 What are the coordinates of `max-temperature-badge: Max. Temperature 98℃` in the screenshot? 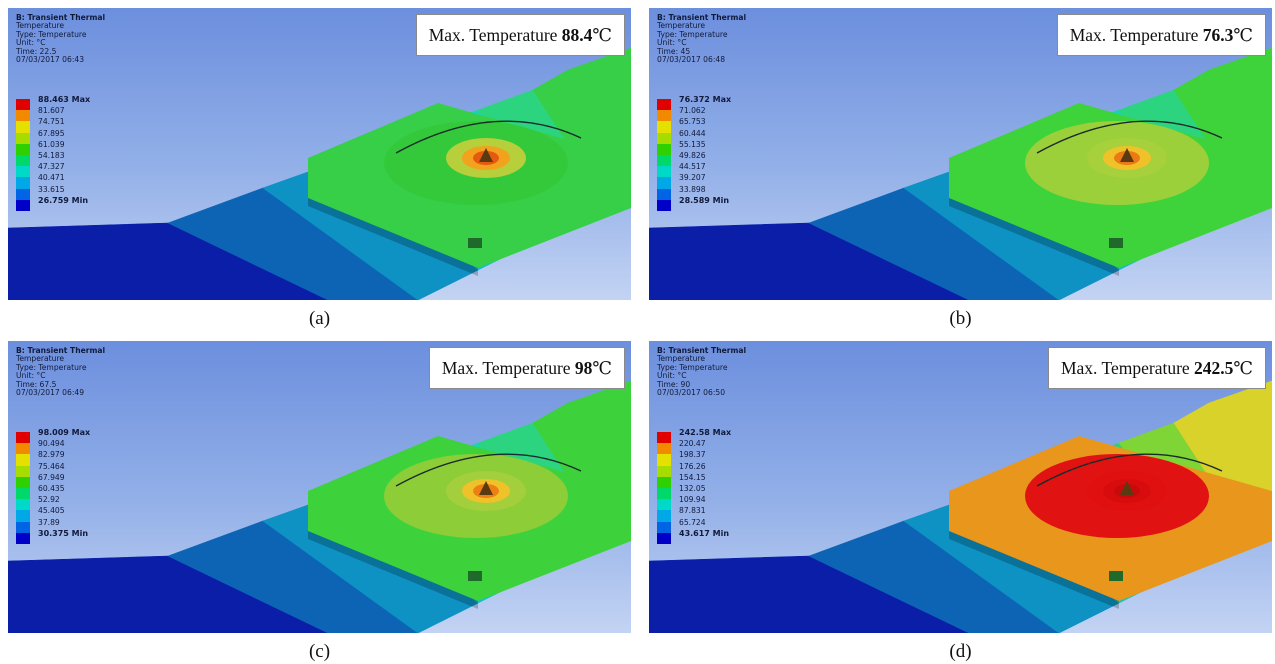 It's located at (526, 368).